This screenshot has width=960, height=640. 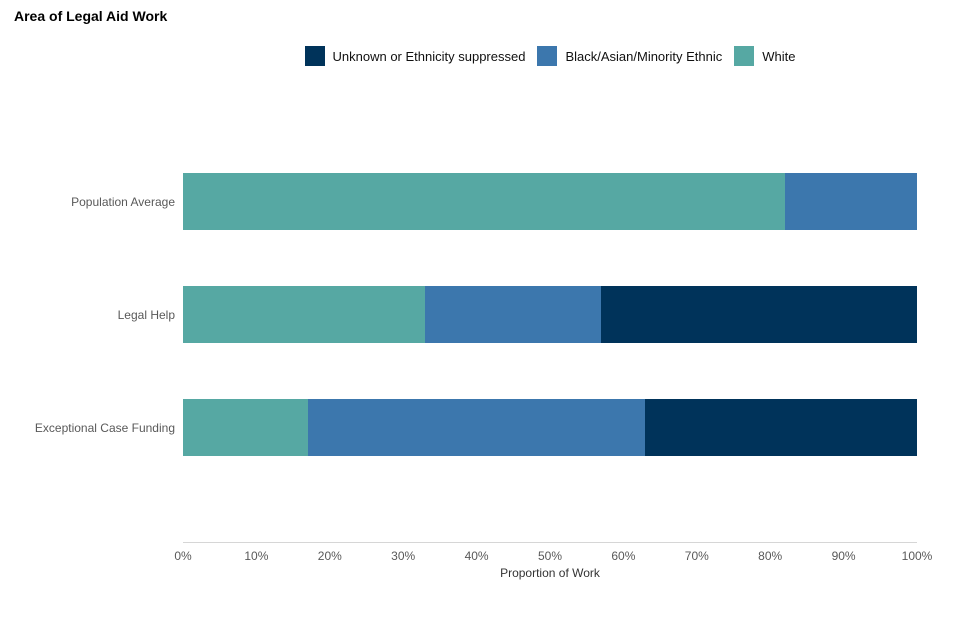 What do you see at coordinates (329, 556) in the screenshot?
I see `x-tick-label: 20%` at bounding box center [329, 556].